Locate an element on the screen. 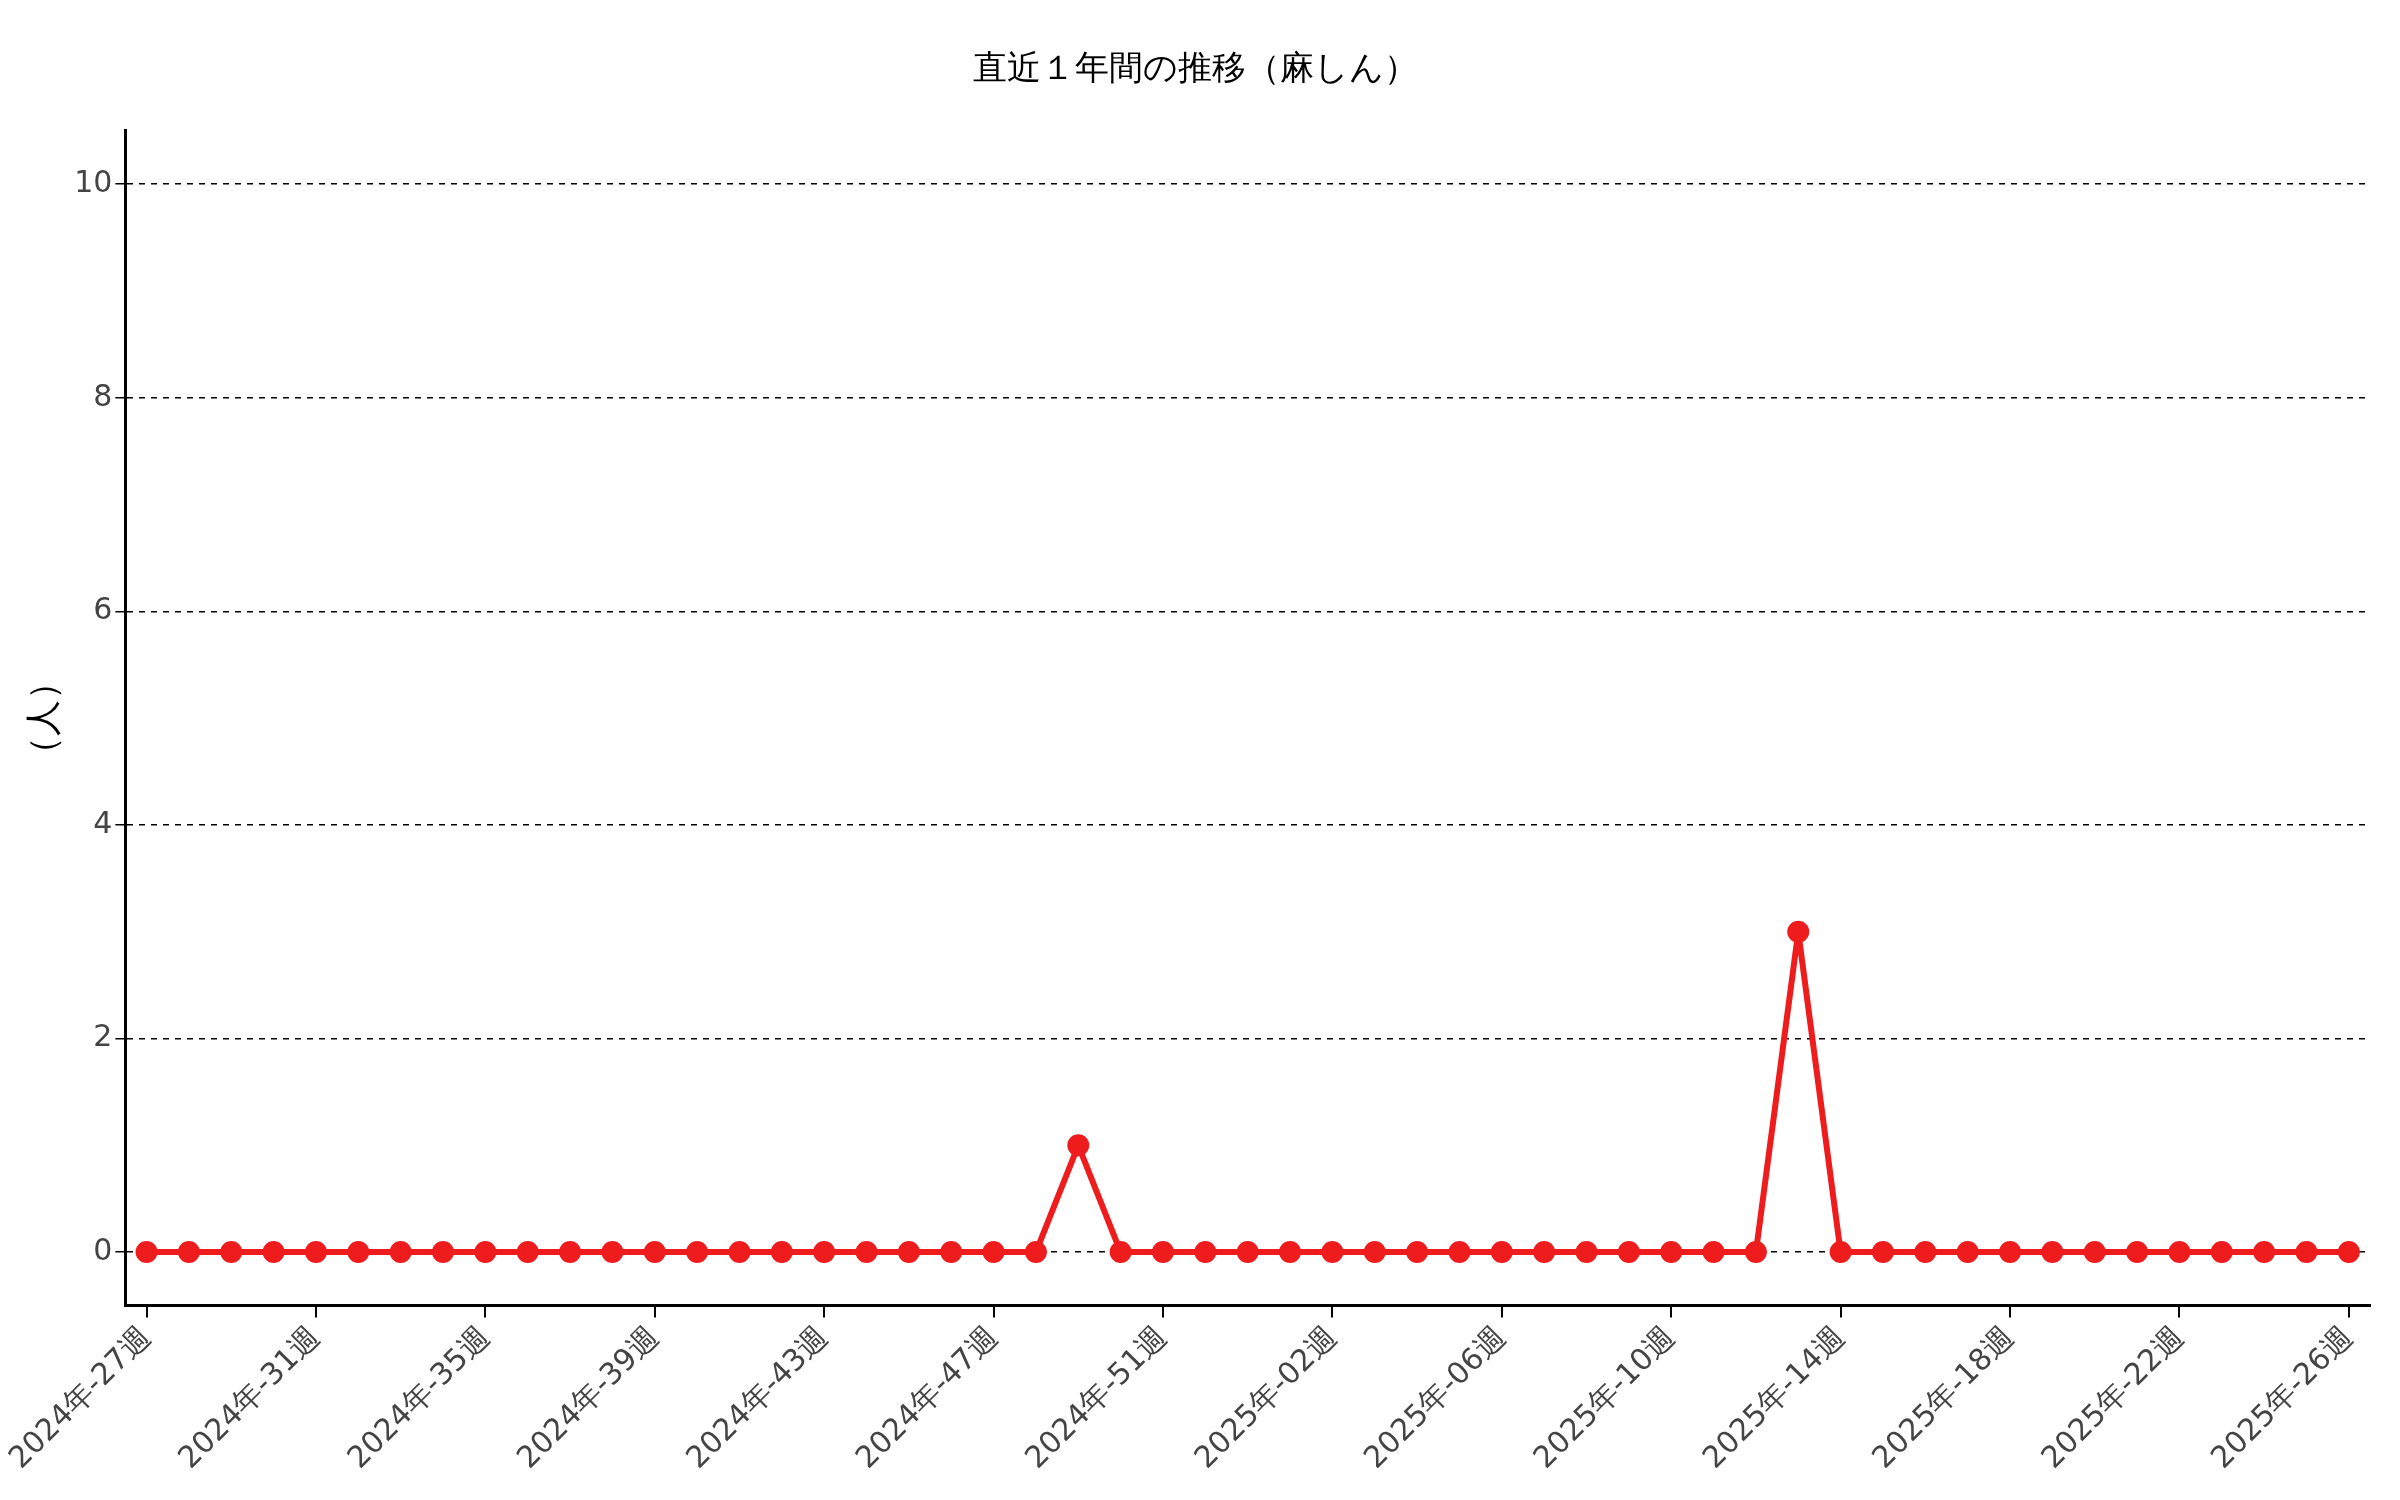  y-tick-label: 6 is located at coordinates (103, 609).